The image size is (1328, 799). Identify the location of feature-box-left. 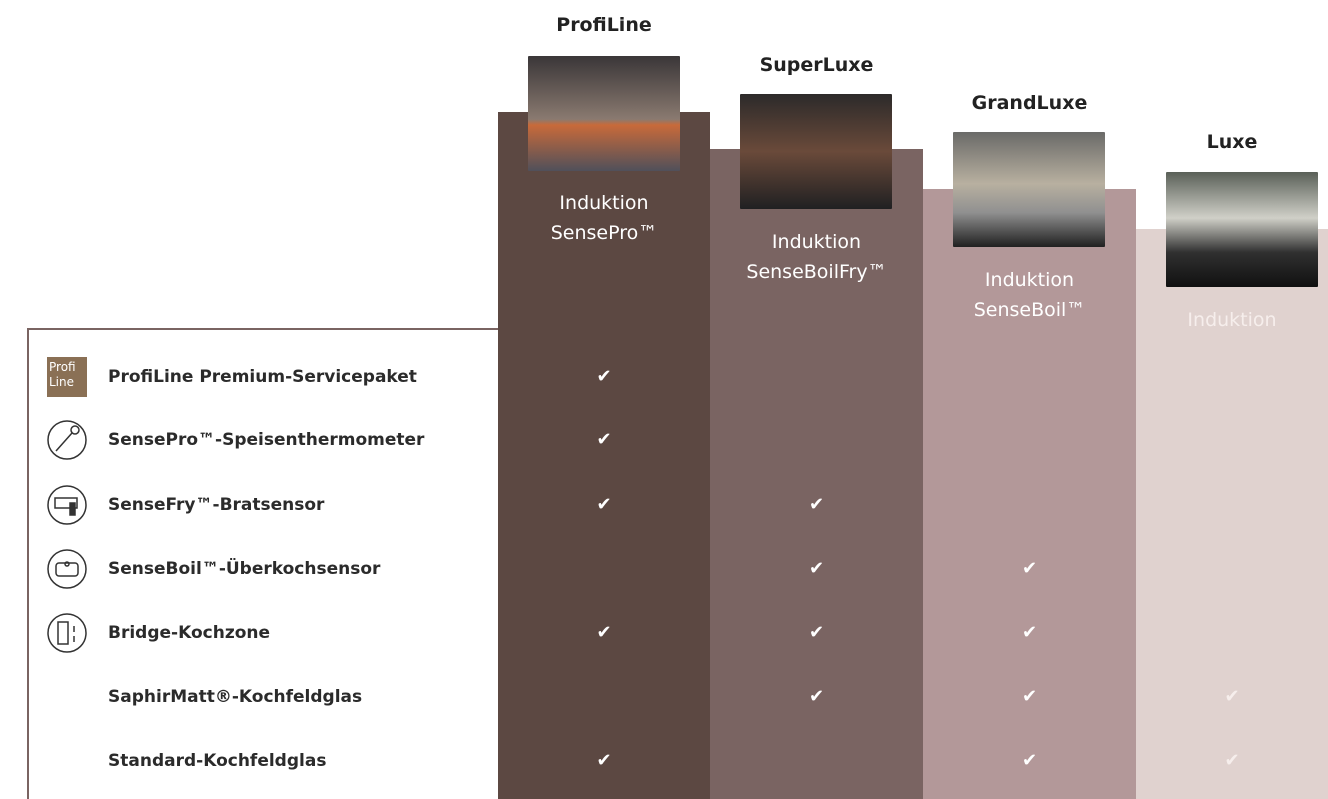
(28, 563).